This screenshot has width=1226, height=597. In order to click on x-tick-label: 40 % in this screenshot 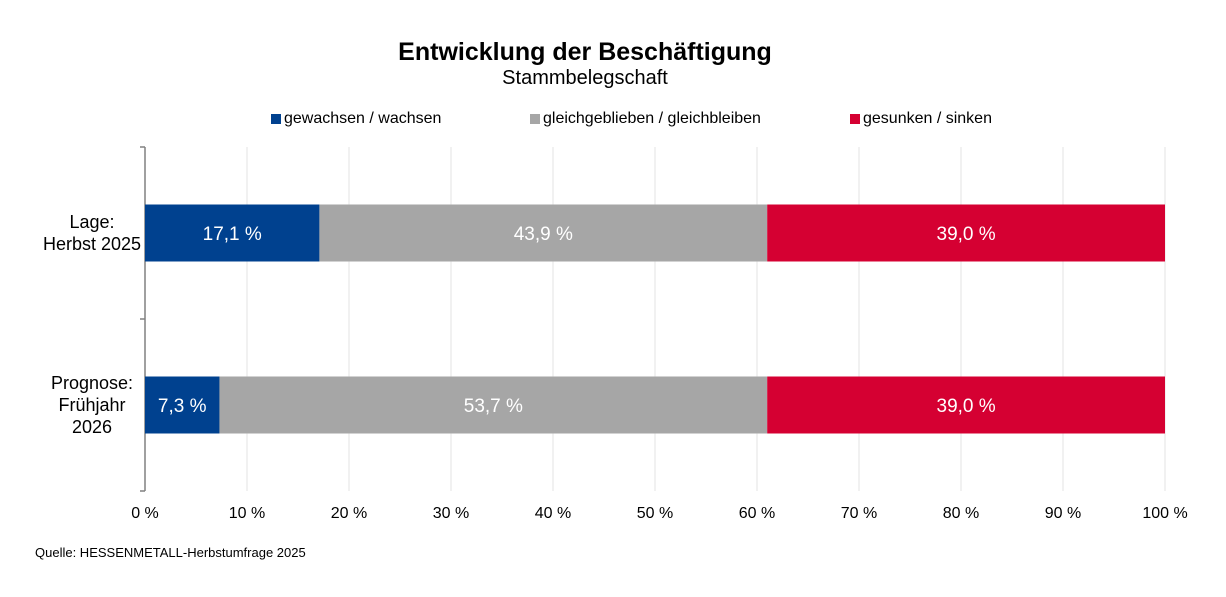, I will do `click(553, 513)`.